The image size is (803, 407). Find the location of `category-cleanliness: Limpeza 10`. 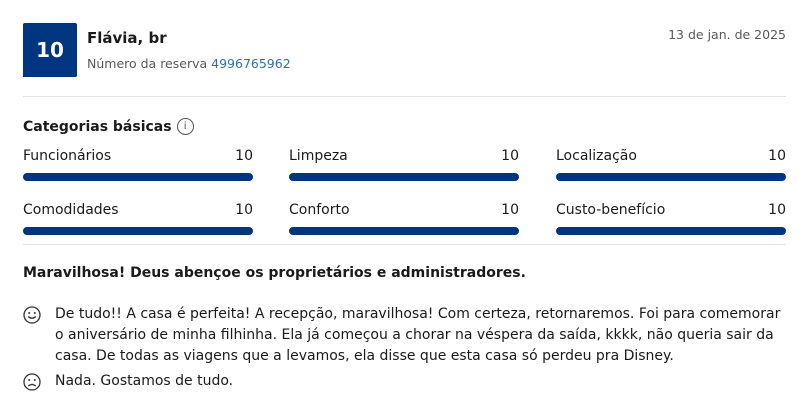

category-cleanliness: Limpeza 10 is located at coordinates (404, 164).